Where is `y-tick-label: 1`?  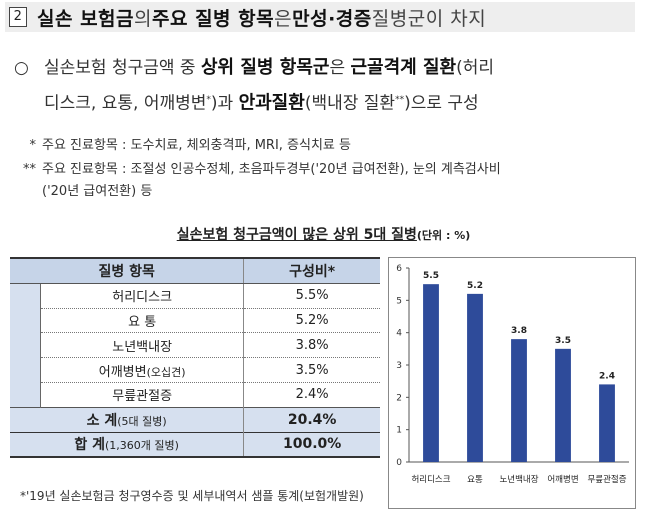 y-tick-label: 1 is located at coordinates (399, 431).